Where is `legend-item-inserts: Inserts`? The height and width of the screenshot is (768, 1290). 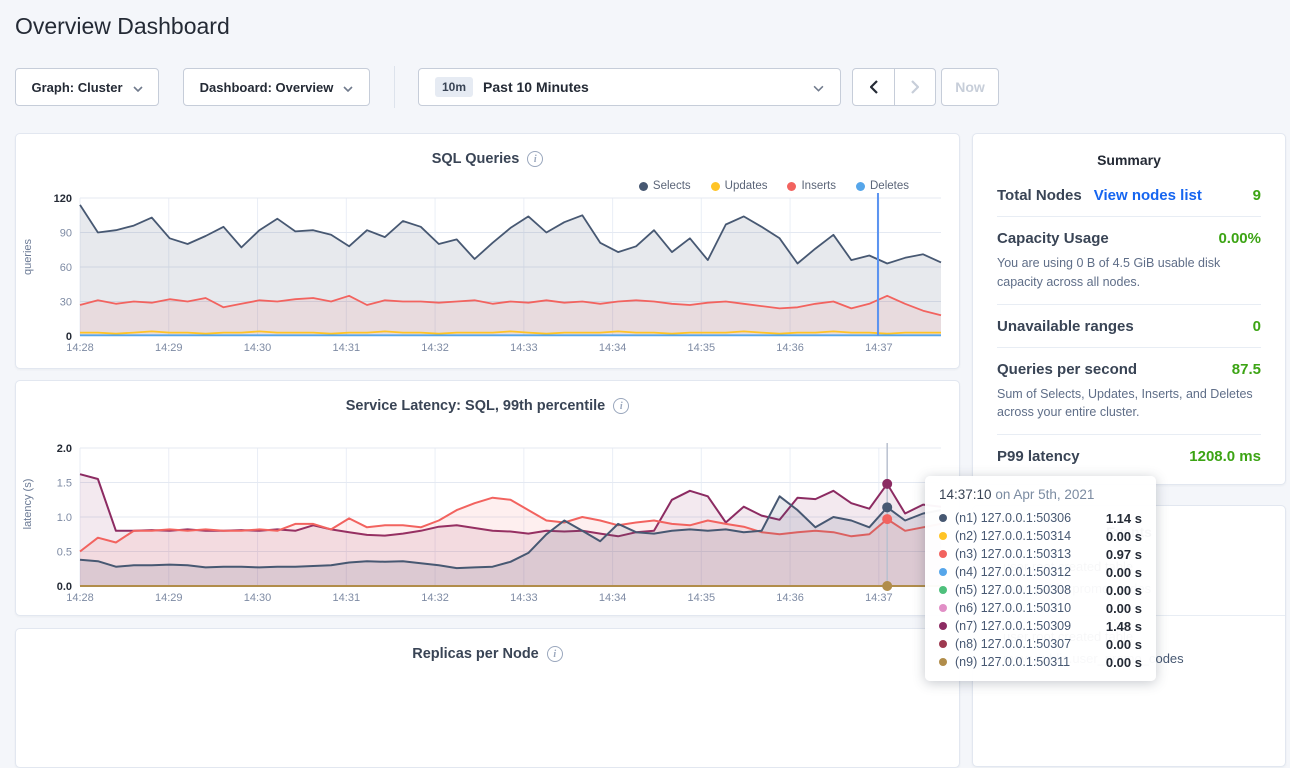 legend-item-inserts: Inserts is located at coordinates (811, 186).